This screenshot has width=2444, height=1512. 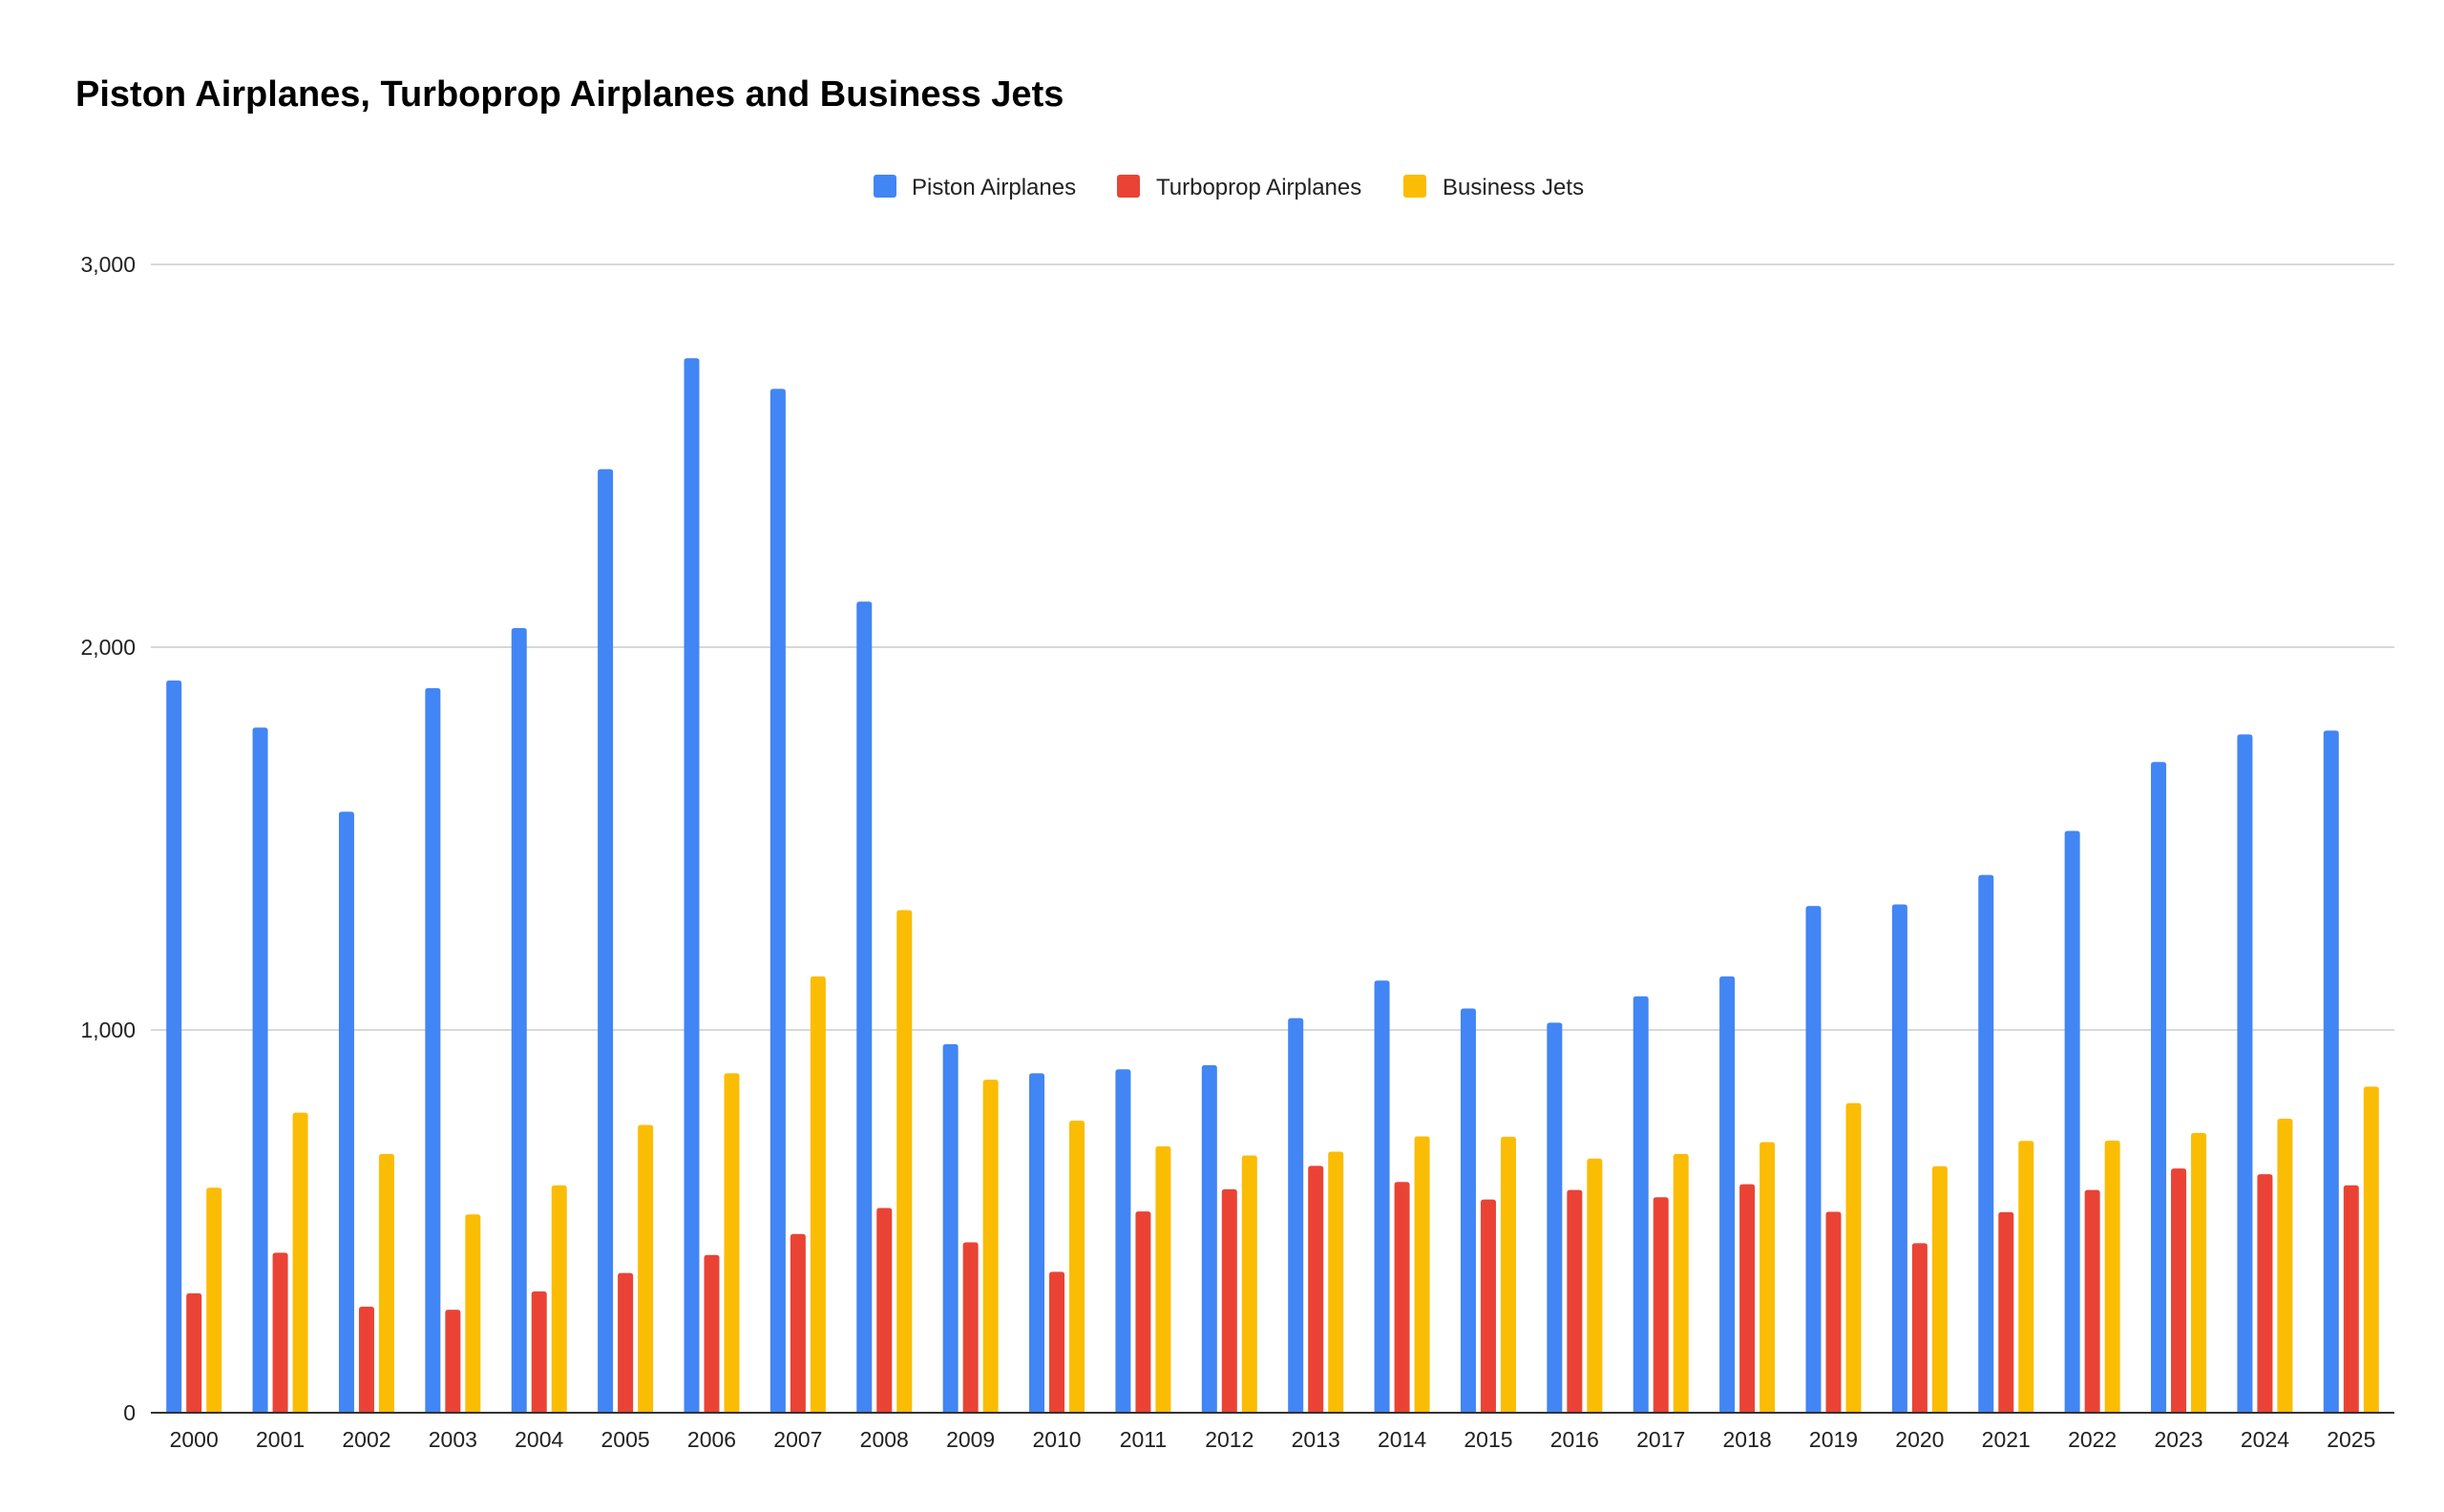 What do you see at coordinates (108, 648) in the screenshot?
I see `y-tick-label: 2,000` at bounding box center [108, 648].